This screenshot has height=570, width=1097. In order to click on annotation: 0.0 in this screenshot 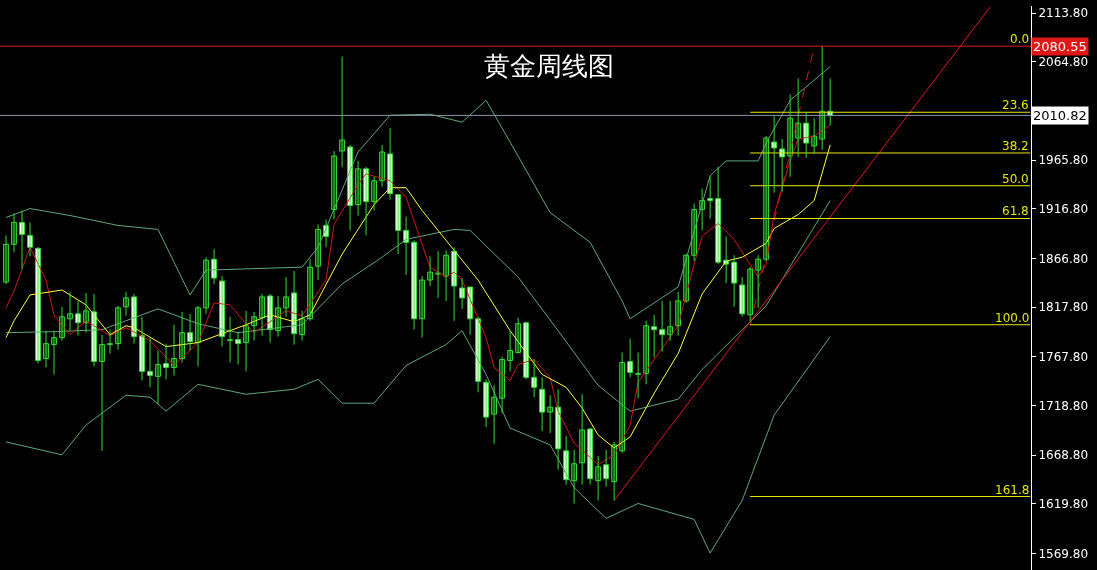, I will do `click(1020, 39)`.